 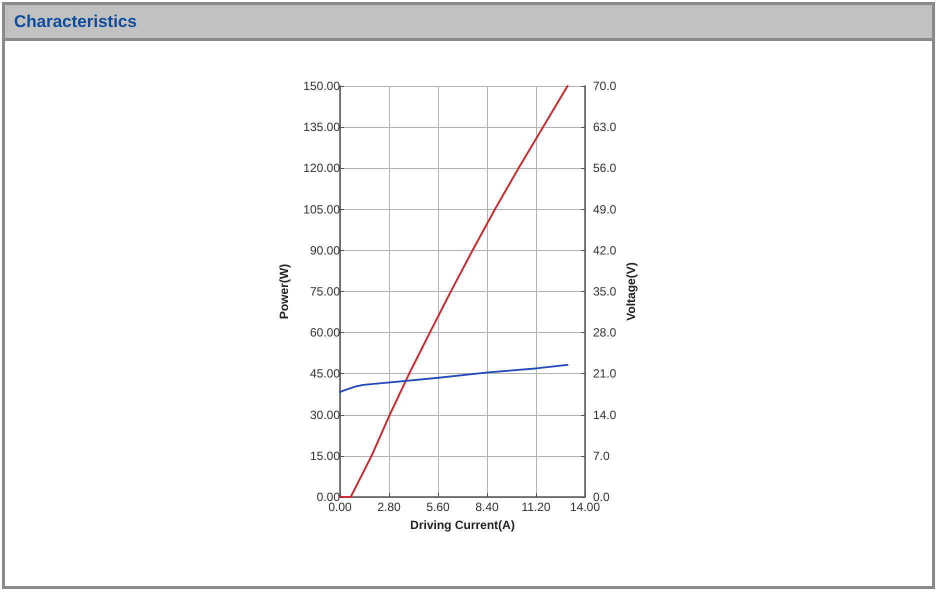 What do you see at coordinates (325, 373) in the screenshot?
I see `y-tick-label: 45.00` at bounding box center [325, 373].